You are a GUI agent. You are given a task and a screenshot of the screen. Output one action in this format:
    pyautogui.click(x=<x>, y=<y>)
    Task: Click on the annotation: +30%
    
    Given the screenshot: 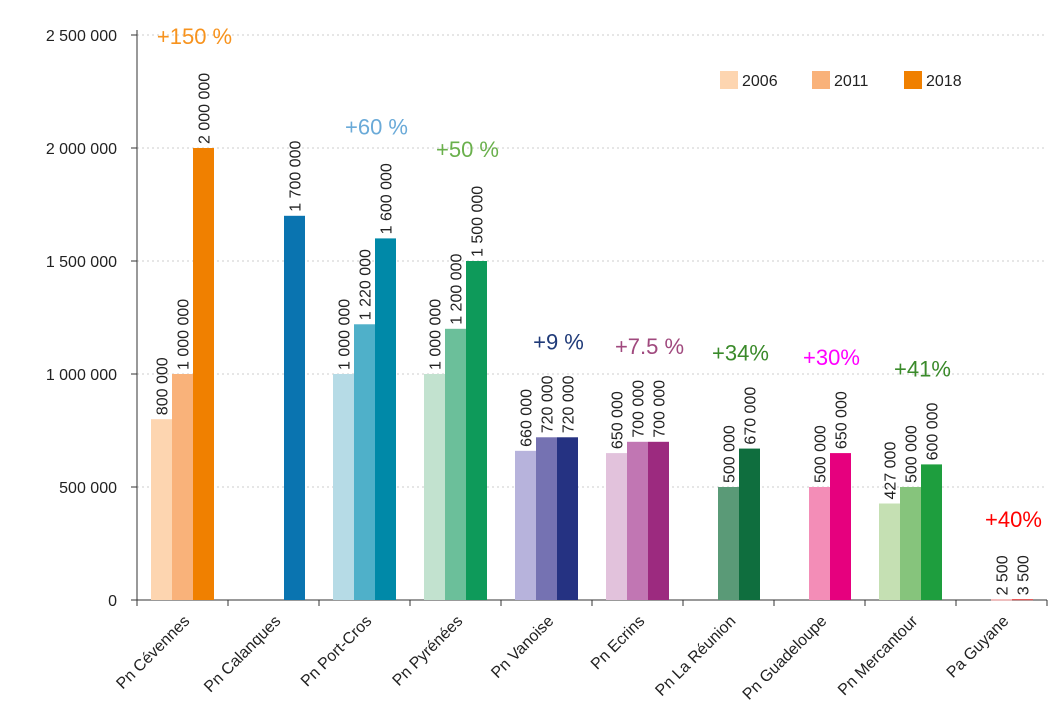 What is the action you would take?
    pyautogui.click(x=831, y=357)
    